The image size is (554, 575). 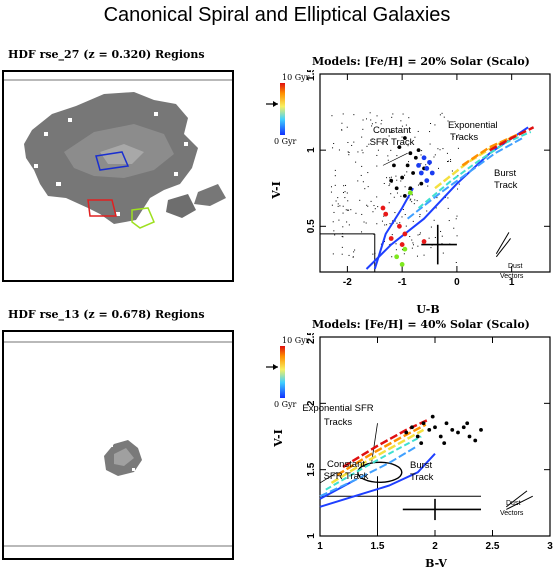 What do you see at coordinates (410, 193) in the screenshot?
I see `data-point-green` at bounding box center [410, 193].